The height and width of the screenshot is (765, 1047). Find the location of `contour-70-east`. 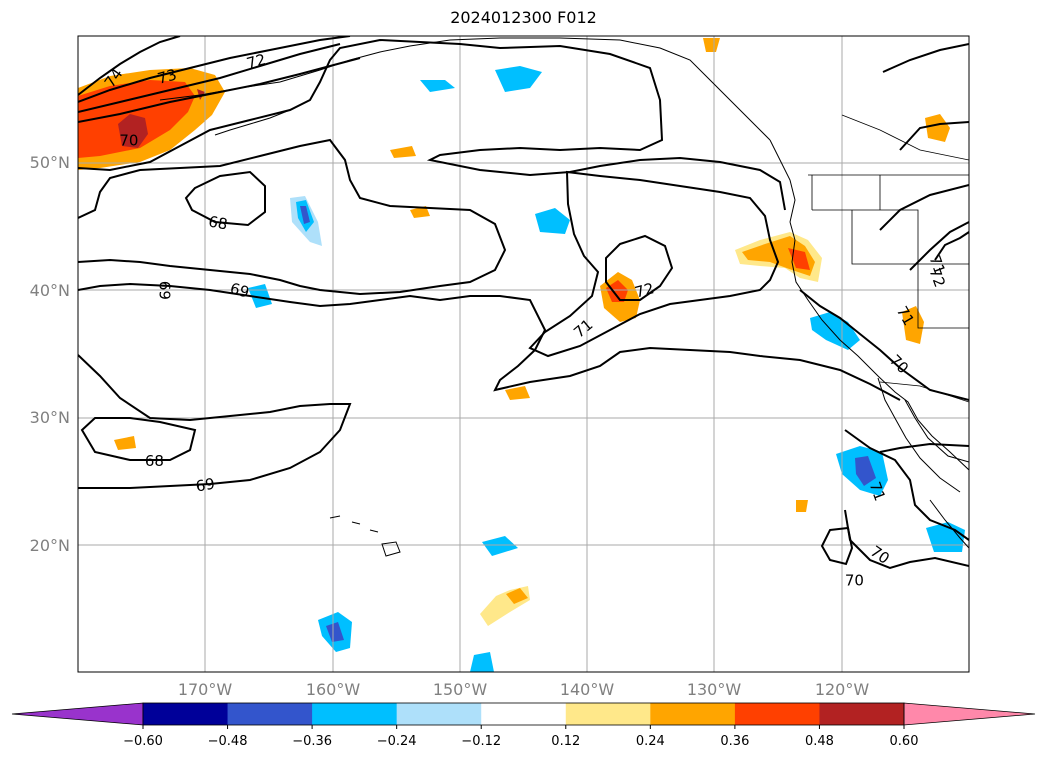

contour-70-east is located at coordinates (884, 345).